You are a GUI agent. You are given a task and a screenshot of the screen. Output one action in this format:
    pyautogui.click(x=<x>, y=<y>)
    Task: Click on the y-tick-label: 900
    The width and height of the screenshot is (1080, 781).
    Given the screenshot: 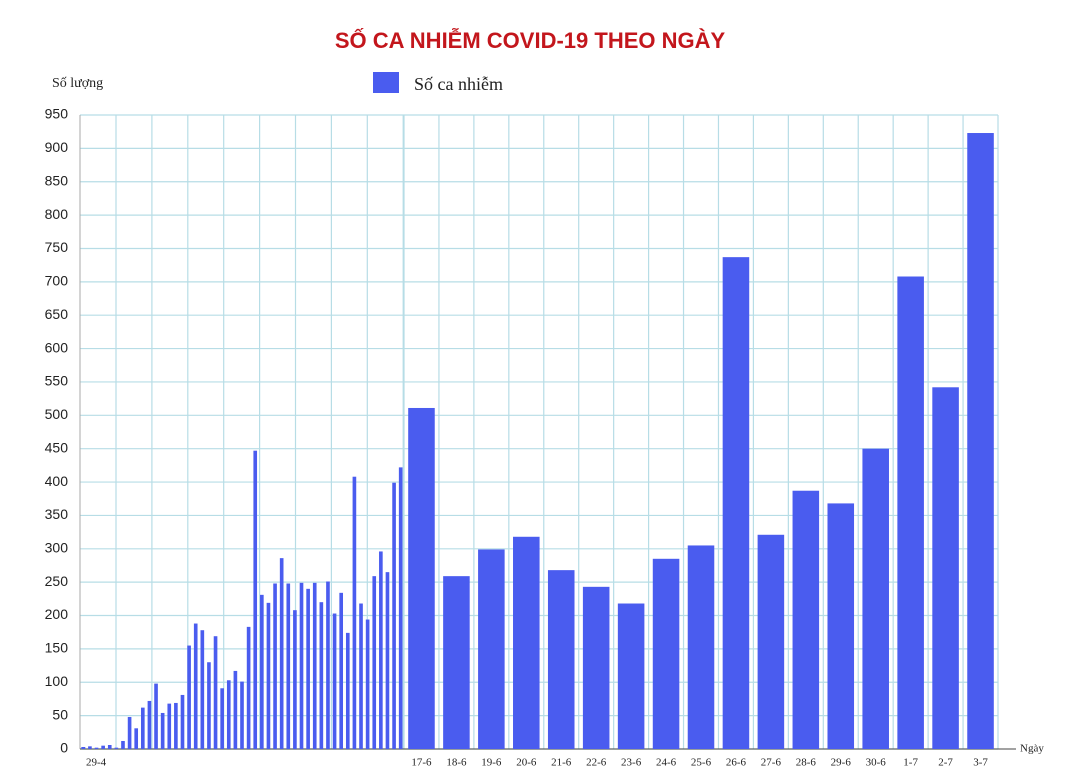 What is the action you would take?
    pyautogui.click(x=57, y=147)
    